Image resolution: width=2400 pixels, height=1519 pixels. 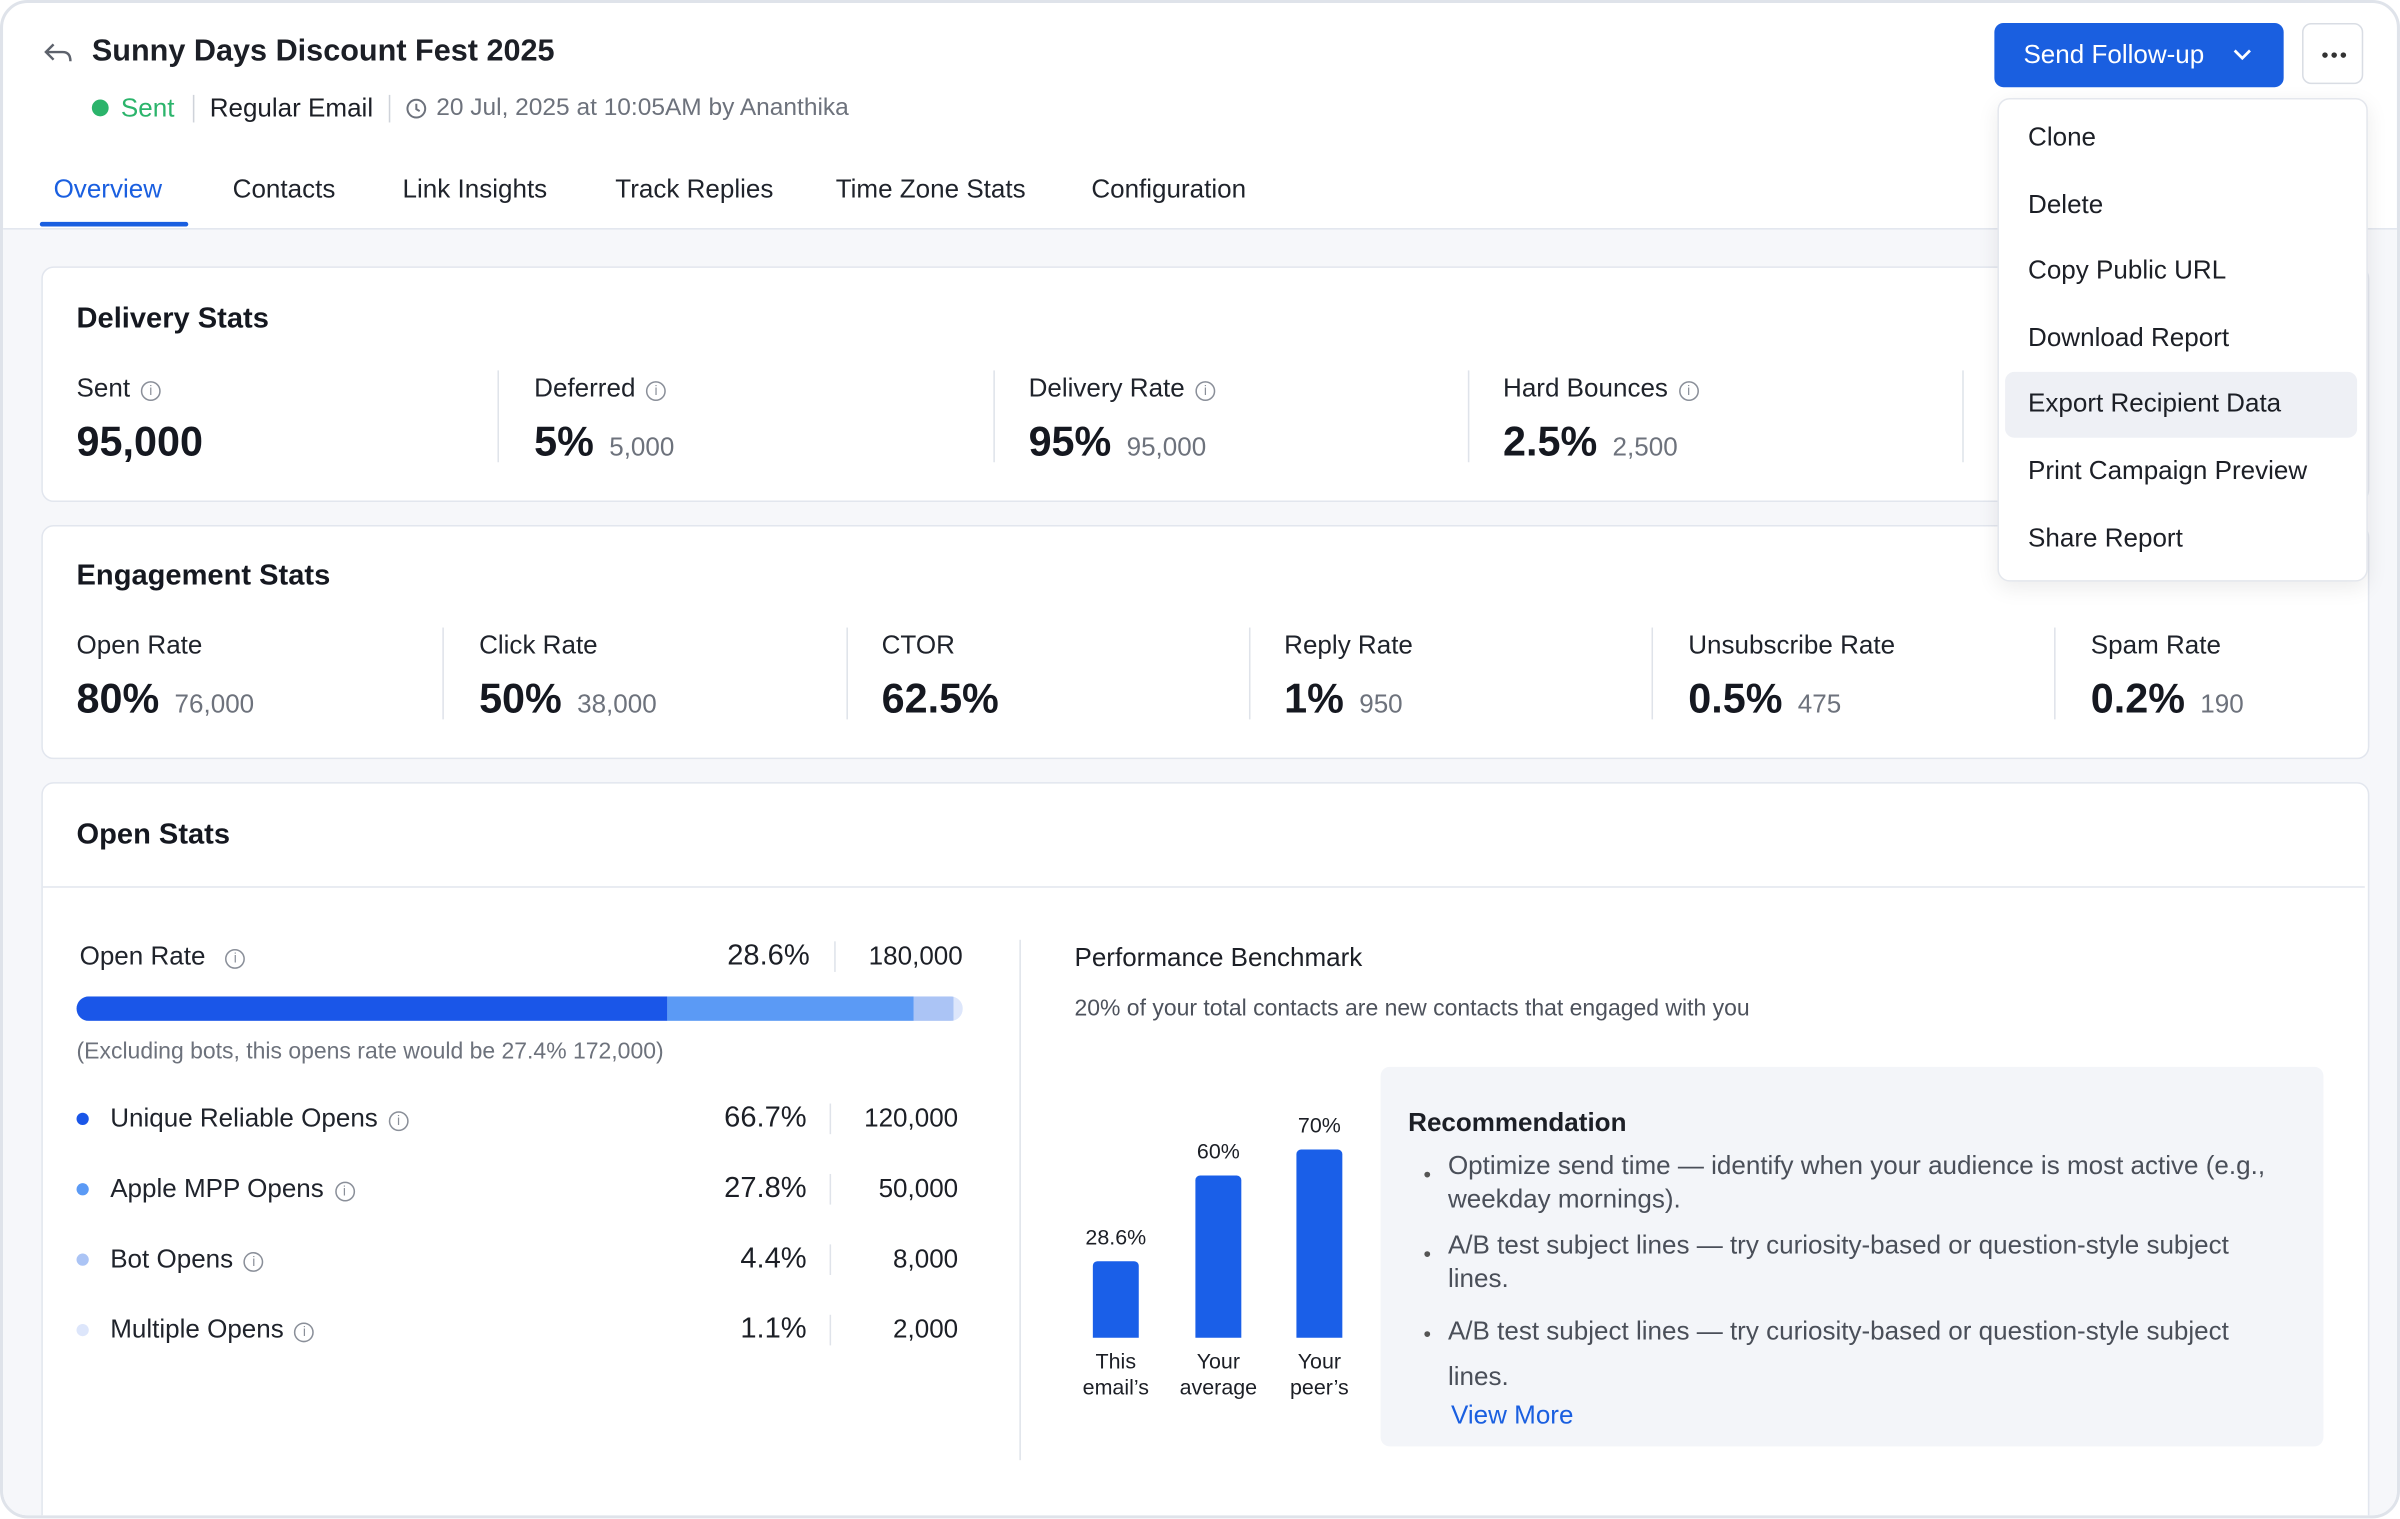 I want to click on menu-item: Delete, so click(x=2066, y=204).